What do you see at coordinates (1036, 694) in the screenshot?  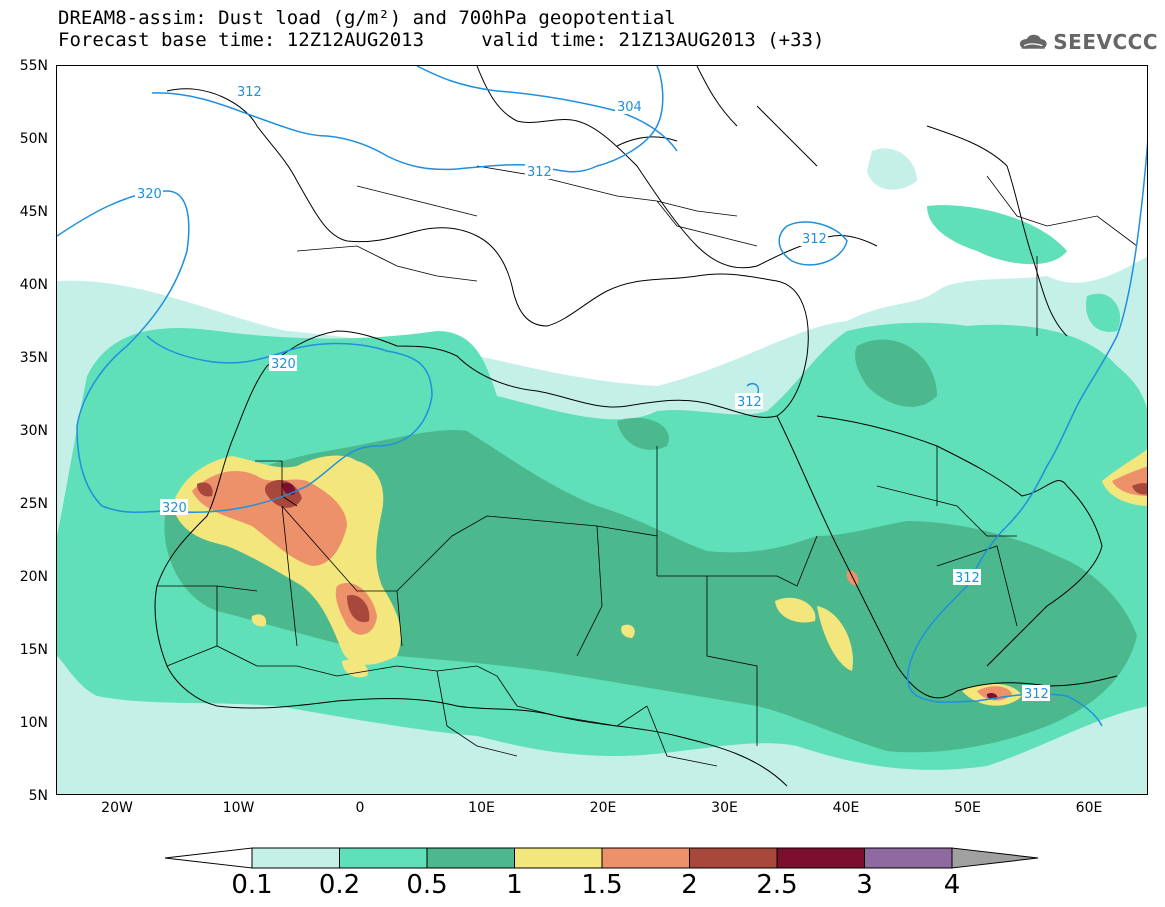 I see `contour-label-10: 312` at bounding box center [1036, 694].